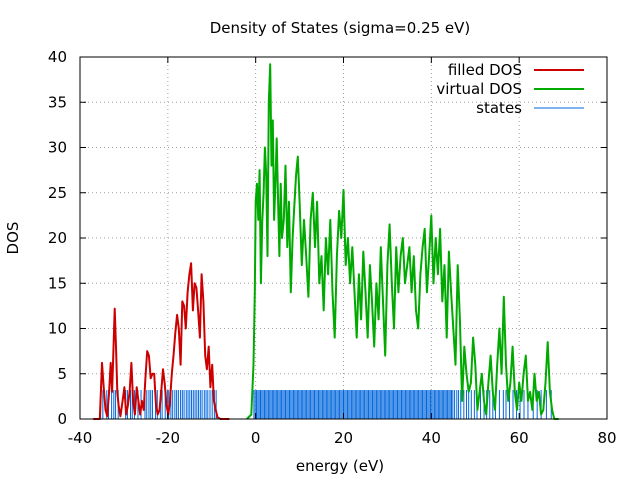 Image resolution: width=640 pixels, height=480 pixels. I want to click on legend-label: filled DOS, so click(485, 70).